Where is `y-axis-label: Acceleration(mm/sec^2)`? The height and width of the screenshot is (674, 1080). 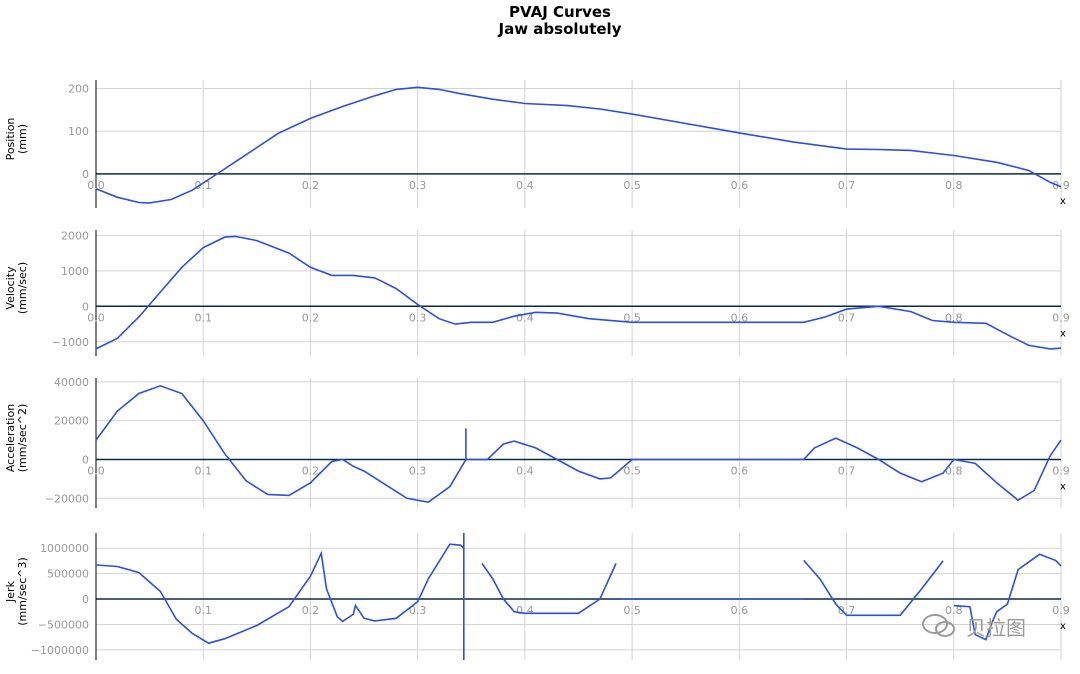 y-axis-label: Acceleration(mm/sec^2) is located at coordinates (16, 438).